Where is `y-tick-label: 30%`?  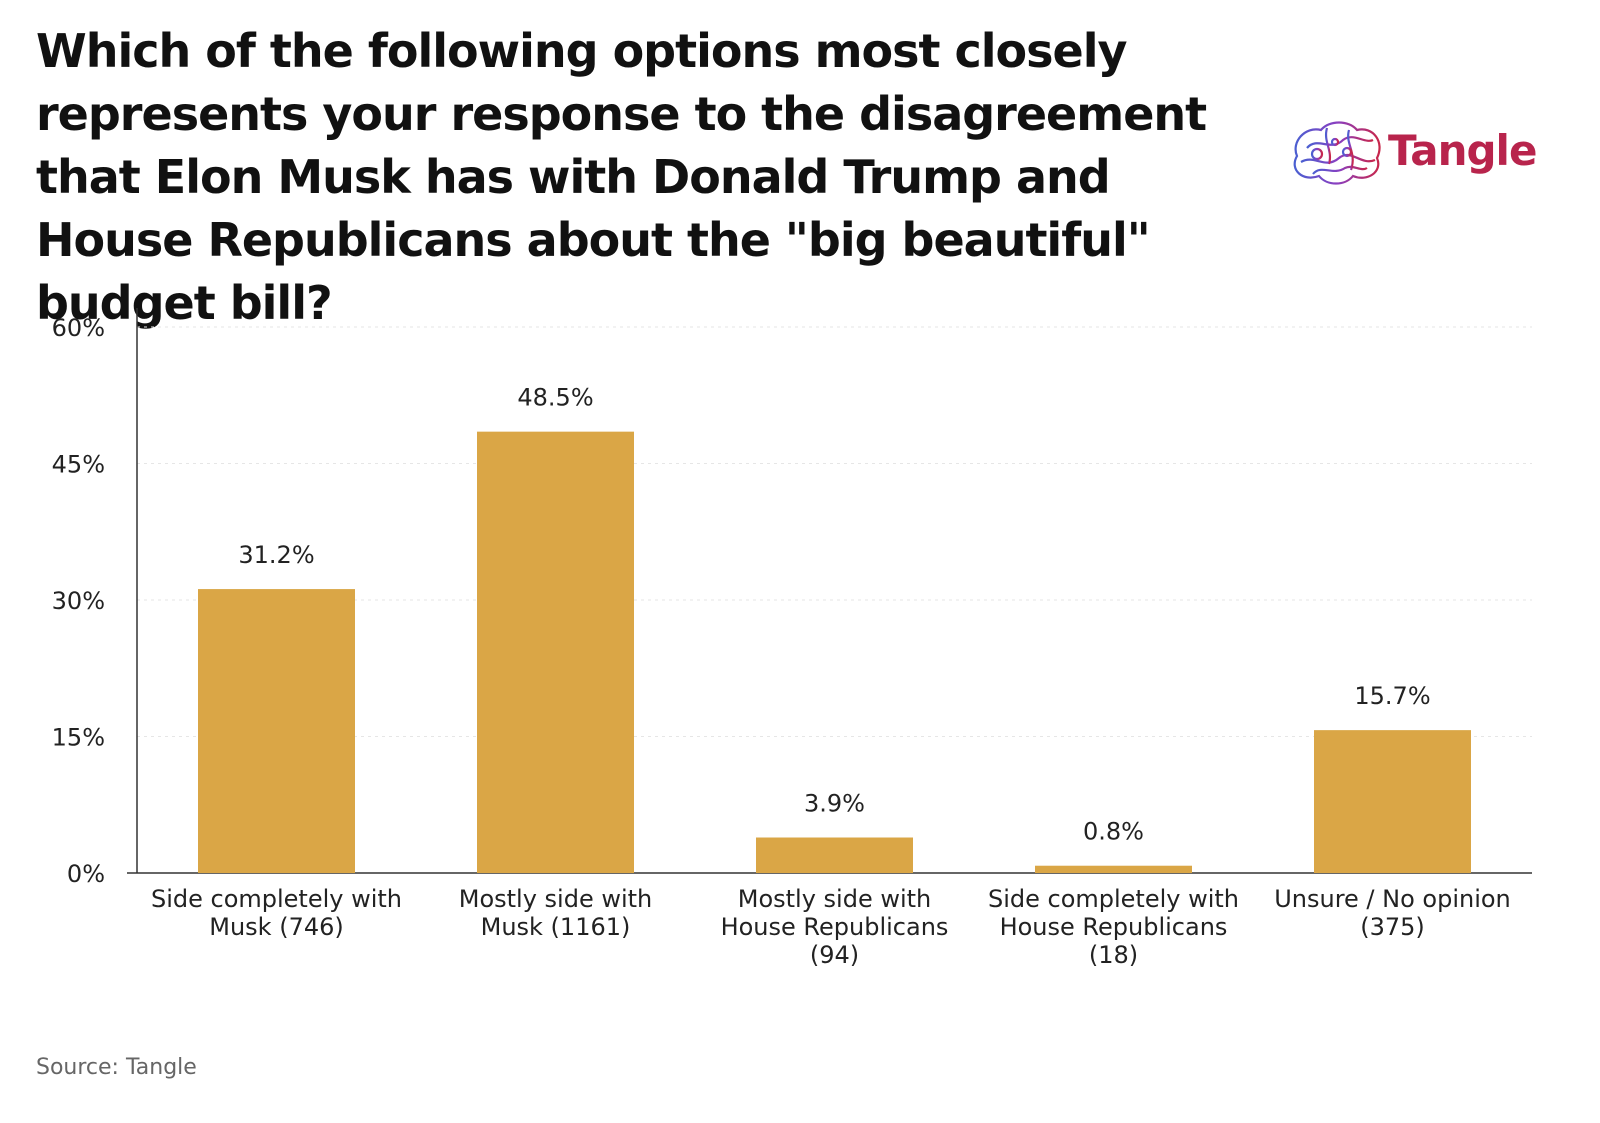
y-tick-label: 30% is located at coordinates (78, 601).